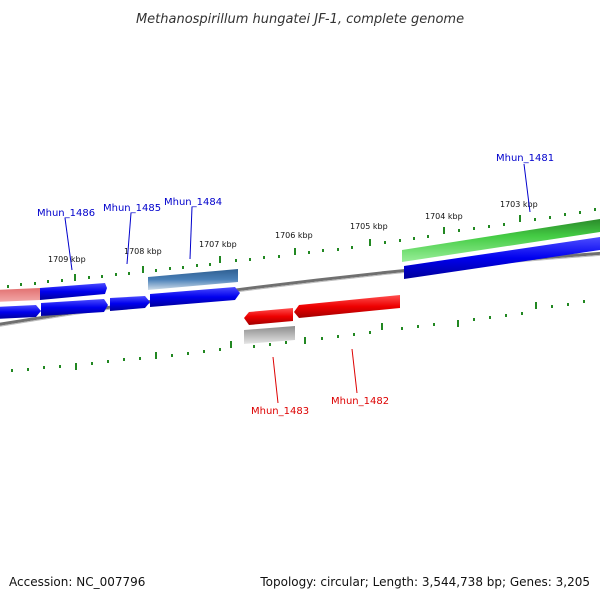 This screenshot has height=600, width=600. Describe the element at coordinates (298, 336) in the screenshot. I see `inner-scale-ticks` at that location.